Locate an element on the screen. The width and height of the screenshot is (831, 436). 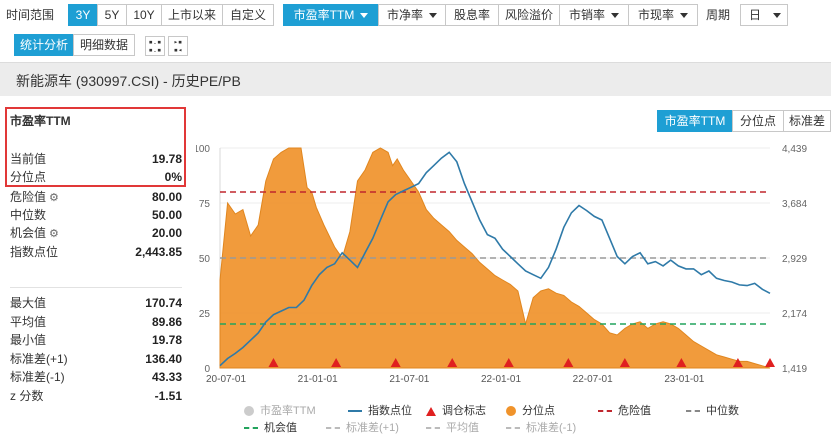
legend-danger: 危险值 is located at coordinates (624, 410).